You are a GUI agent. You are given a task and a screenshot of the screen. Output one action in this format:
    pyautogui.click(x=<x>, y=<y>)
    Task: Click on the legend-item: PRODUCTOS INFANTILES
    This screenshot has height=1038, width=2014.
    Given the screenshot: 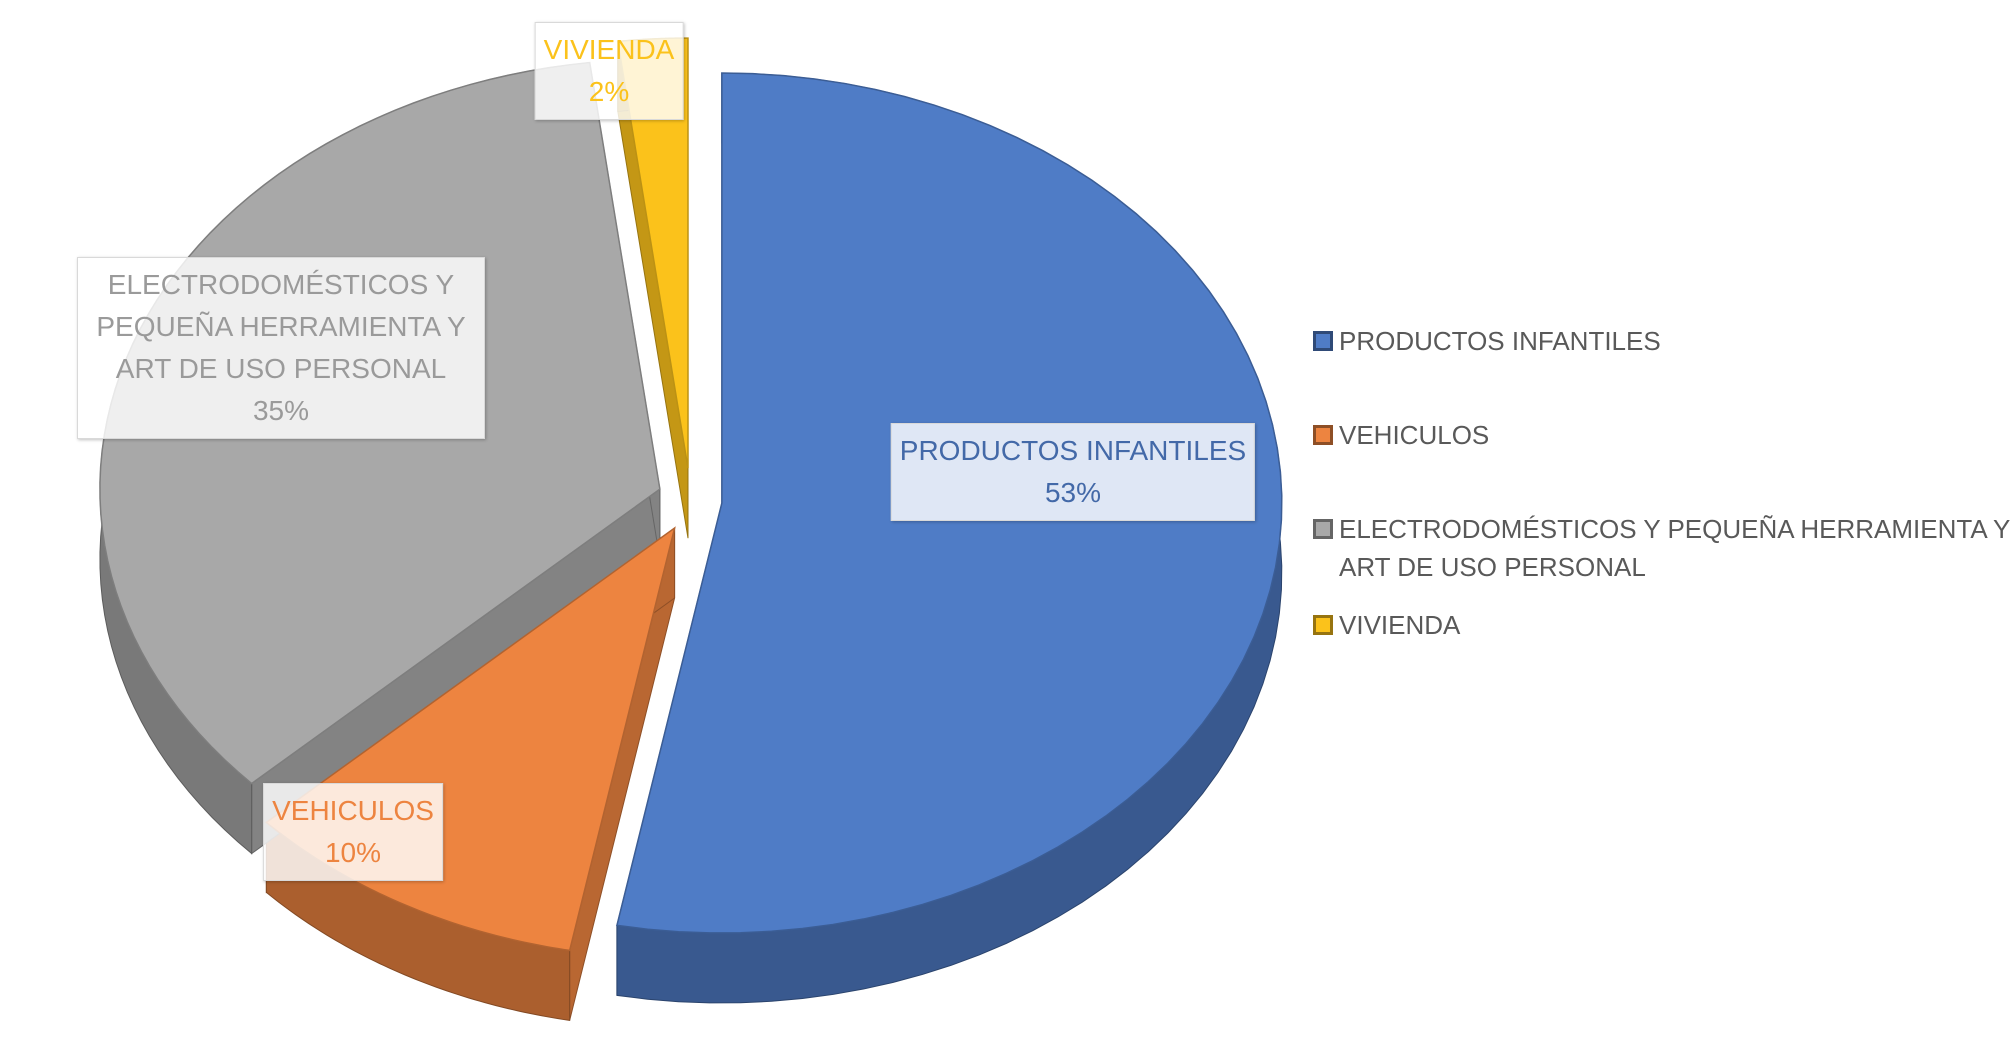 What is the action you would take?
    pyautogui.click(x=1663, y=341)
    